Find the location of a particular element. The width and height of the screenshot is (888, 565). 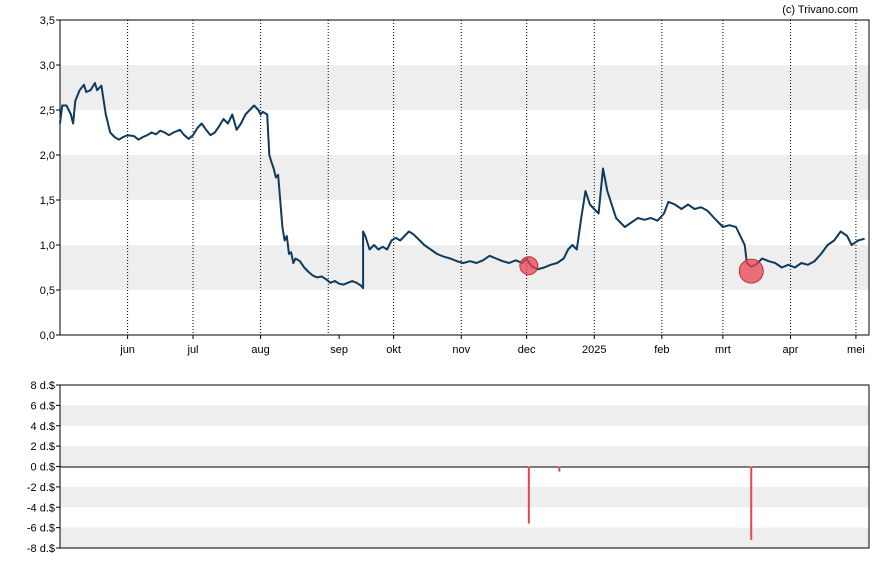

xtick-label: aug is located at coordinates (260, 350).